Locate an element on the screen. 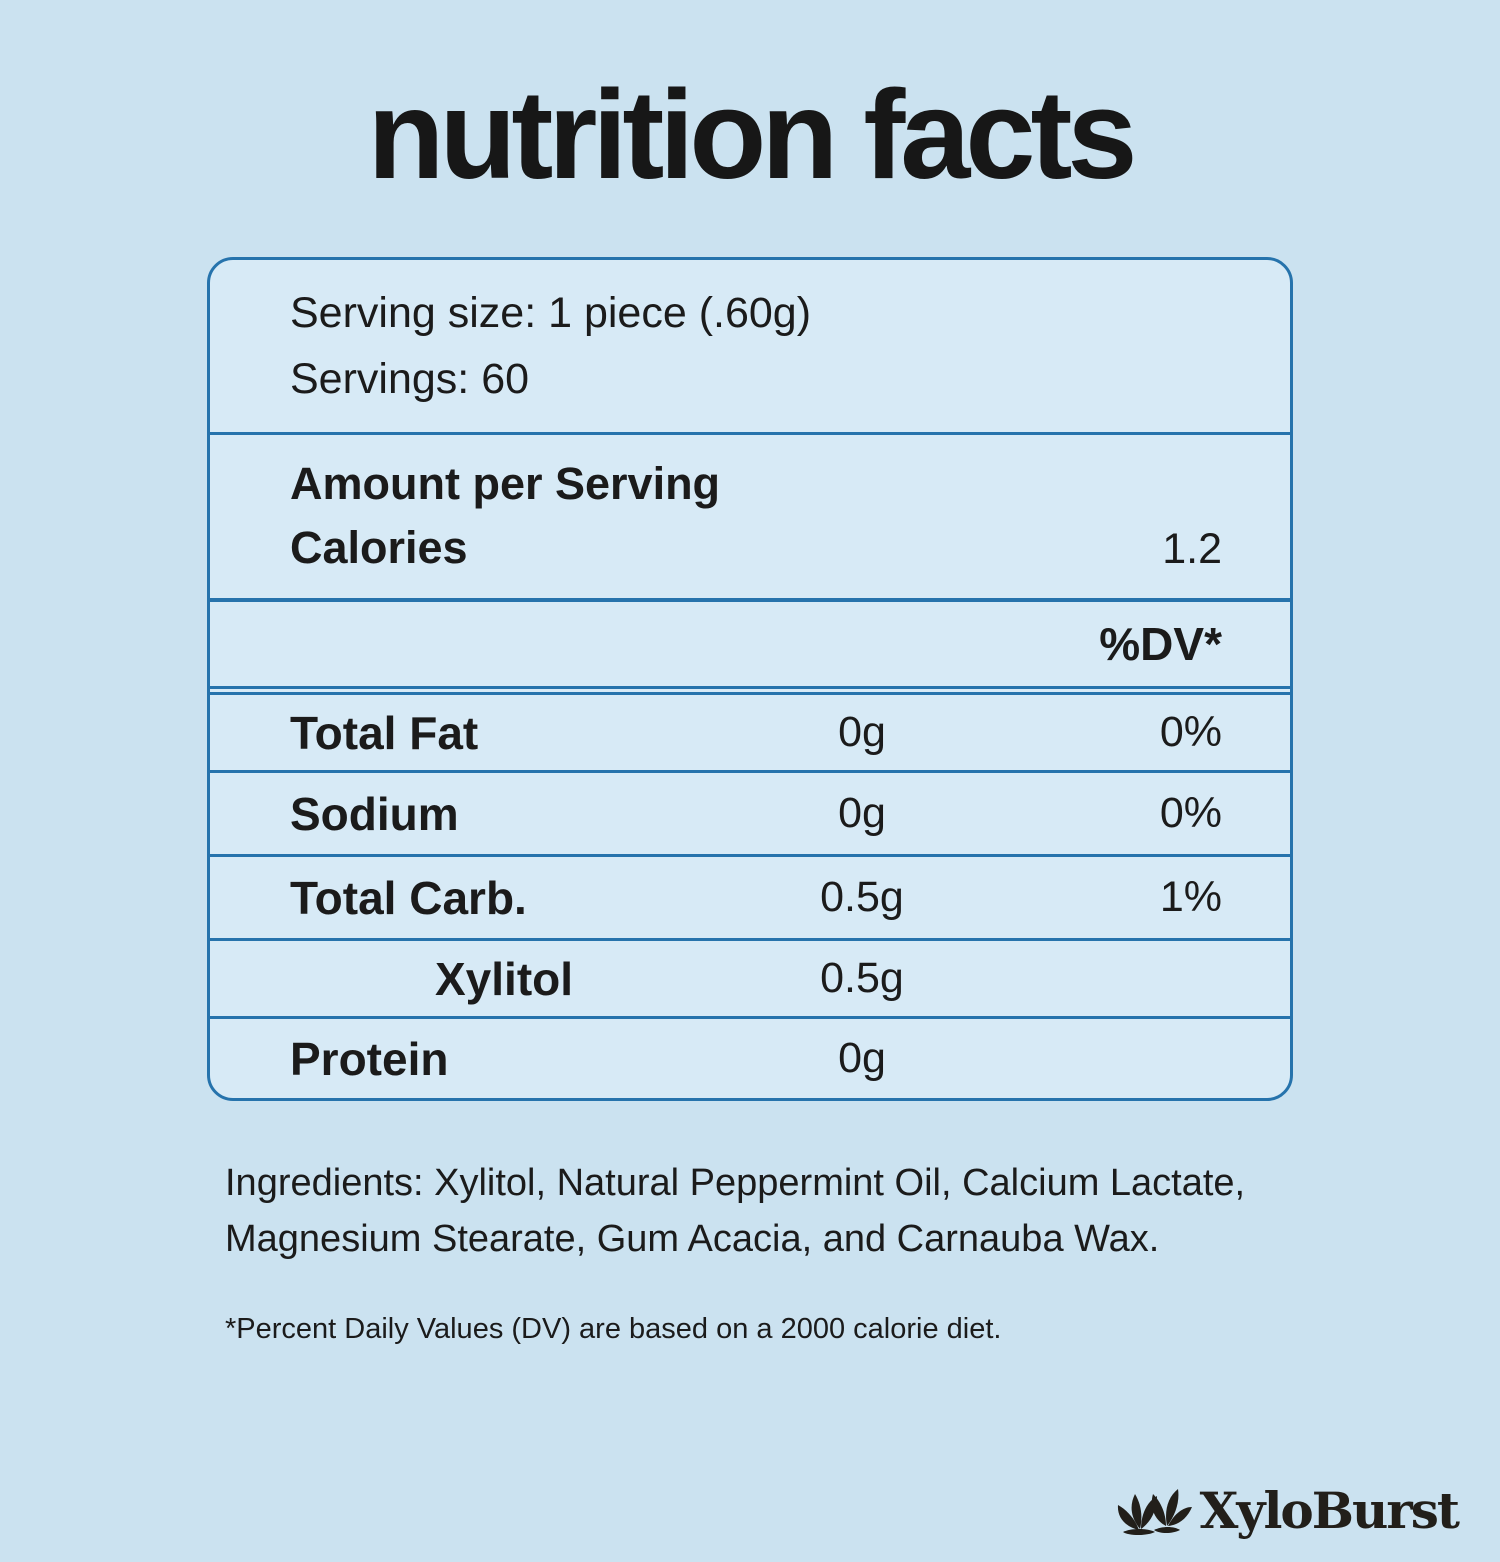 Image resolution: width=1500 pixels, height=1562 pixels. table-row-xylitol: Xylitol 0.5g is located at coordinates (750, 977).